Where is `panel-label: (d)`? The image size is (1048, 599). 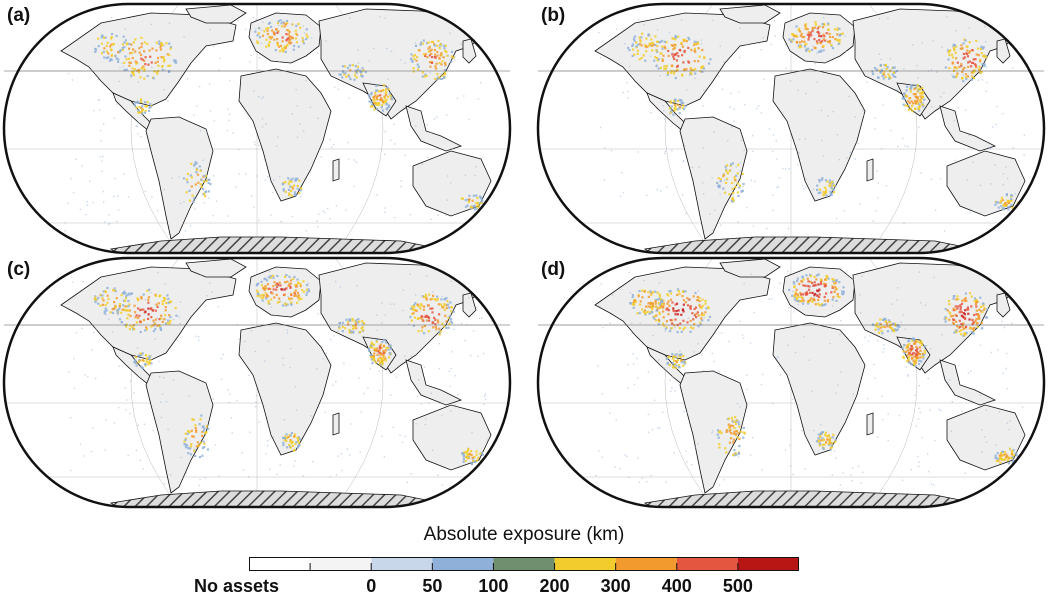 panel-label: (d) is located at coordinates (553, 269).